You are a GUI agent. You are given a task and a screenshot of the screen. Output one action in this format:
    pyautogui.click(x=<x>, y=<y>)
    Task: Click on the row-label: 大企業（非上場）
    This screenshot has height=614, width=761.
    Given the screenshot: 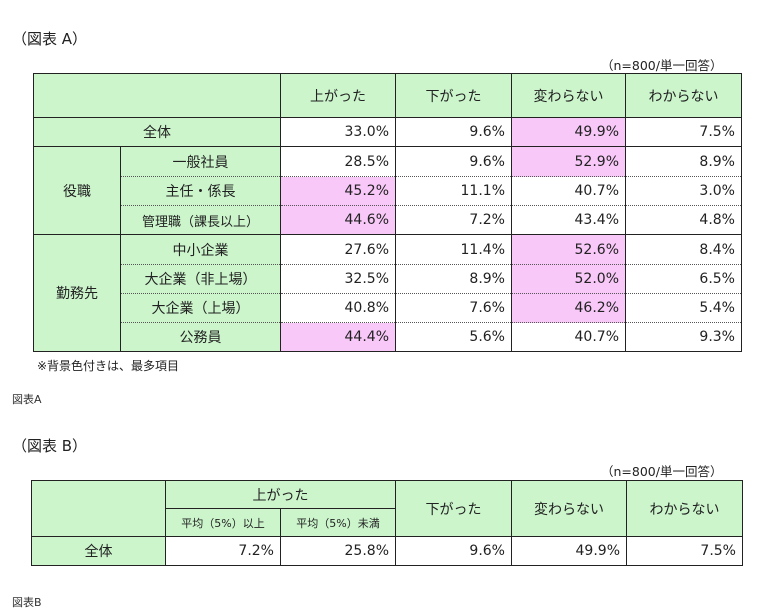 What is the action you would take?
    pyautogui.click(x=200, y=279)
    